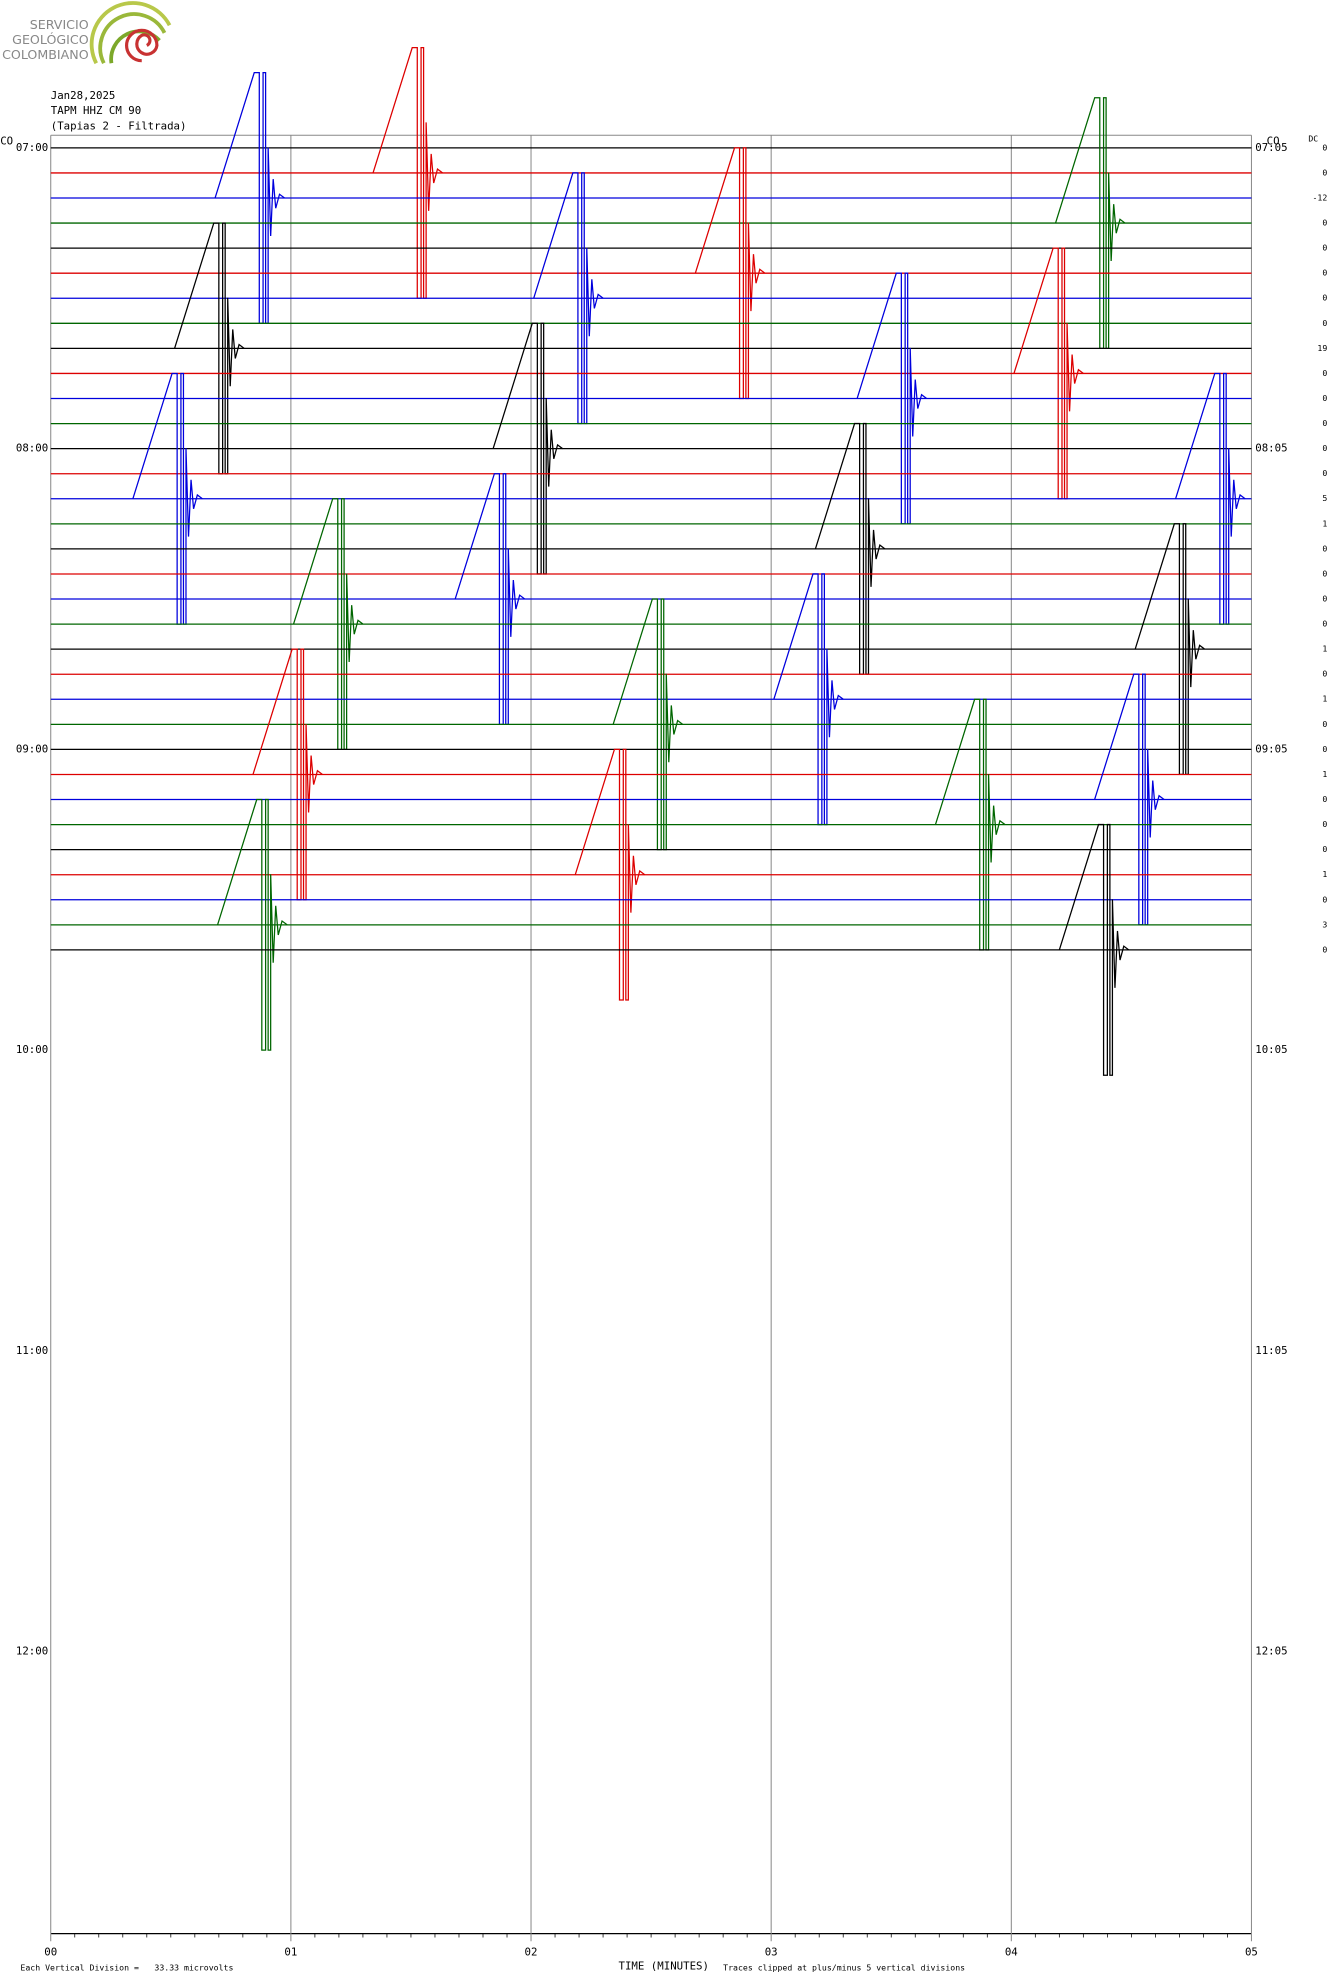 The width and height of the screenshot is (1330, 1978). I want to click on logo: SERVICIO GEOLÓGICO COLOMBIANO, so click(87, 33).